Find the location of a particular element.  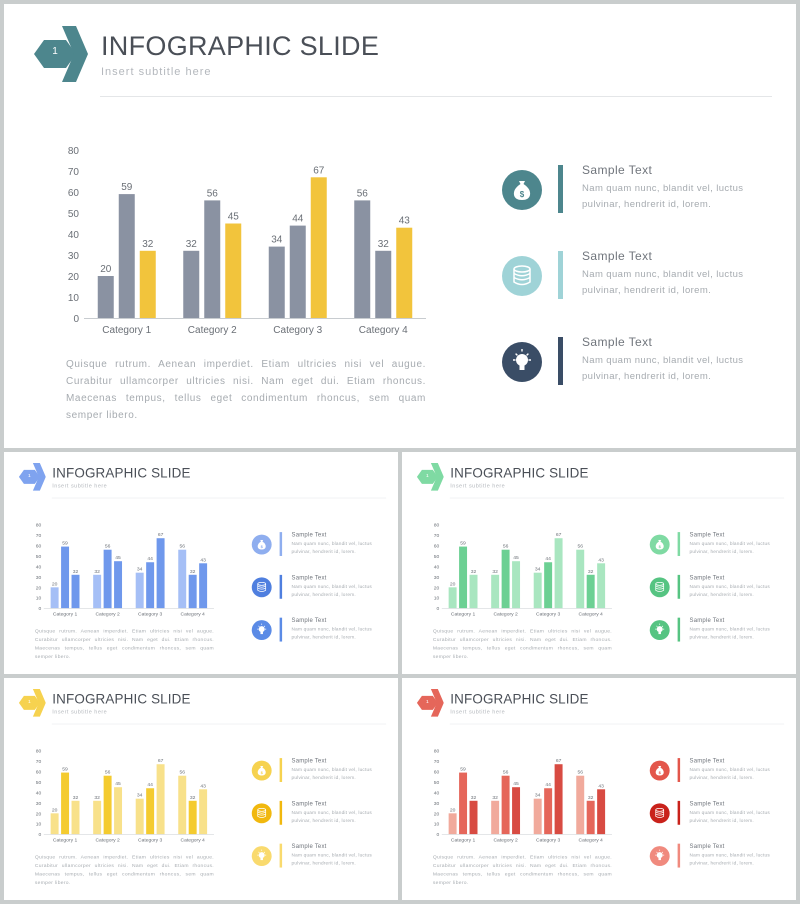

x-category-label: Category 4 is located at coordinates (591, 841).